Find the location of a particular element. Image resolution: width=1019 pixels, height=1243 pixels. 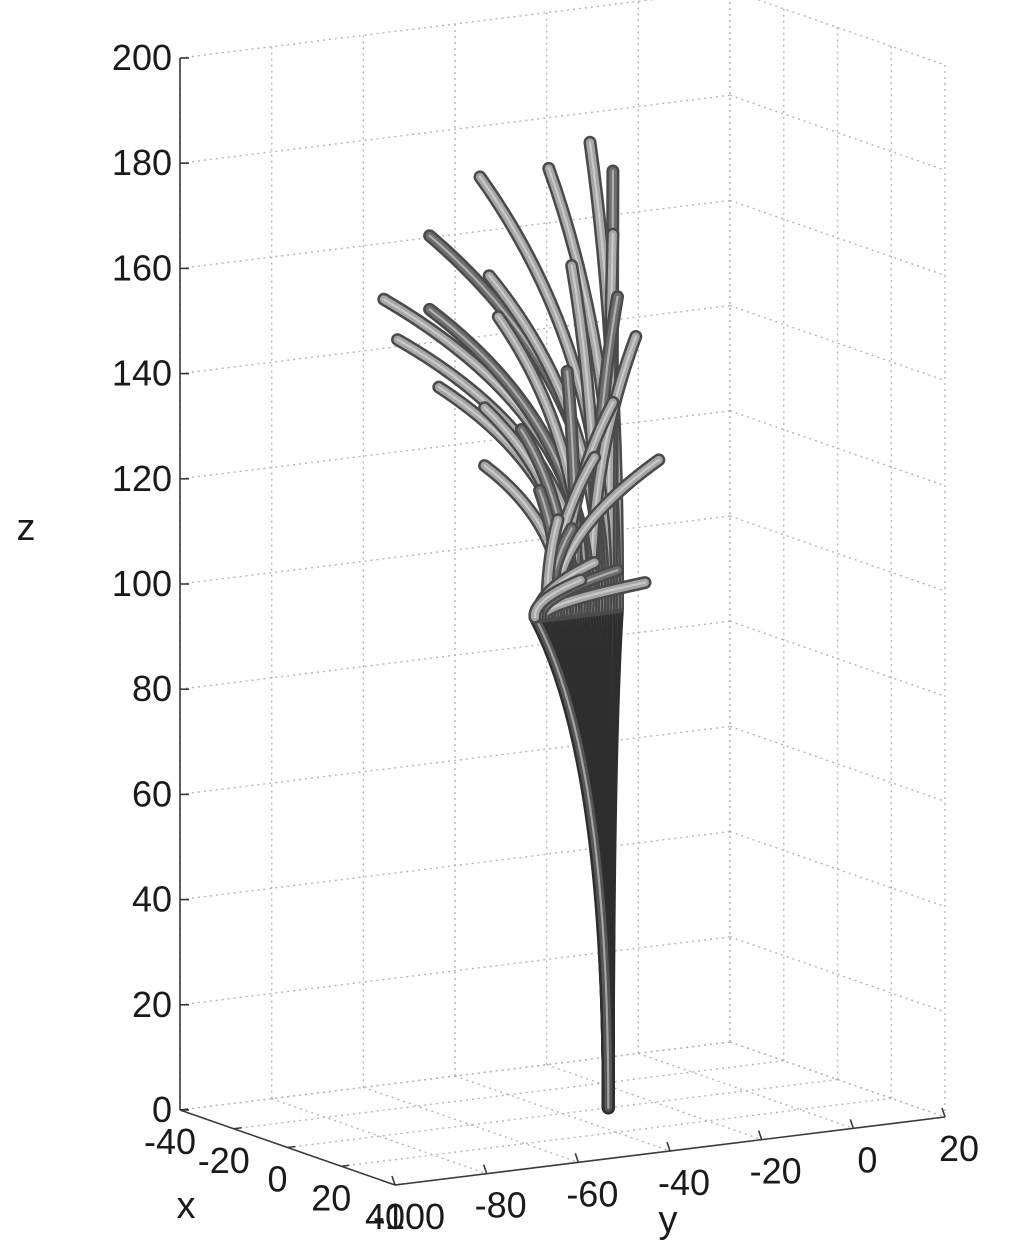

trunk-tubes is located at coordinates (576, 857).